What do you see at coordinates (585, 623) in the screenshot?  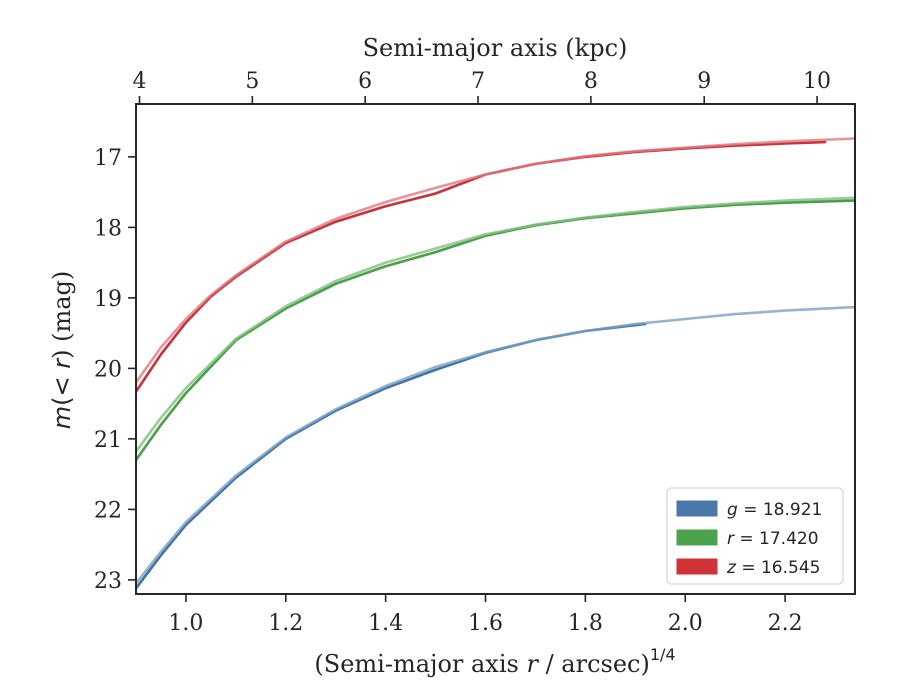 I see `x-tick-label-4: 1.8` at bounding box center [585, 623].